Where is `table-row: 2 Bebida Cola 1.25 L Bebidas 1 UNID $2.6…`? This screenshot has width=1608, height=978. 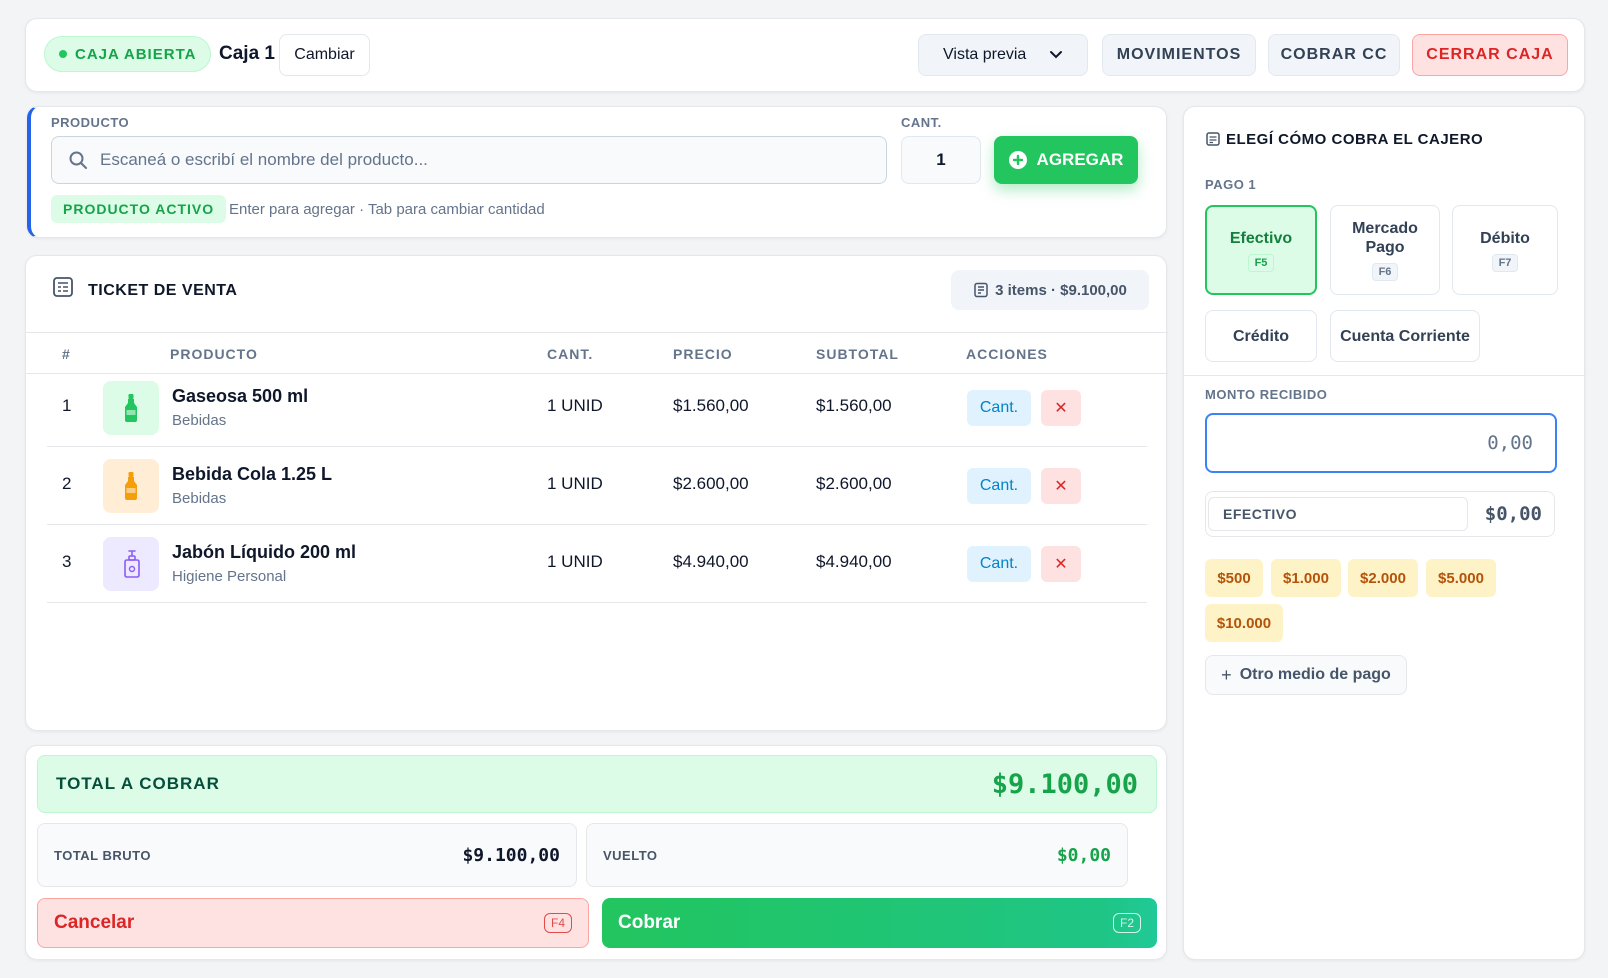
table-row: 2 Bebida Cola 1.25 L Bebidas 1 UNID $2.6… is located at coordinates (597, 485).